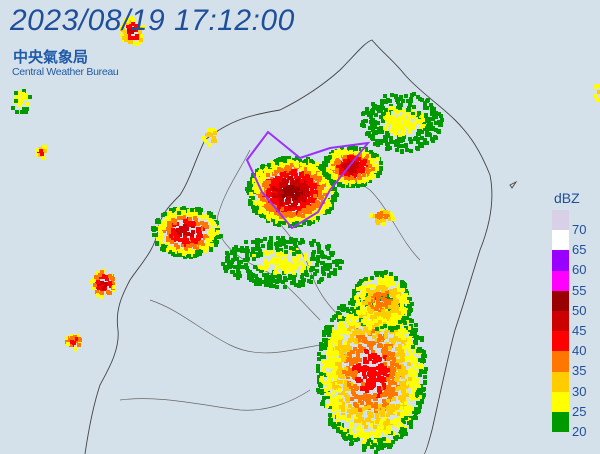 The height and width of the screenshot is (454, 600). I want to click on legend-label: 35, so click(579, 371).